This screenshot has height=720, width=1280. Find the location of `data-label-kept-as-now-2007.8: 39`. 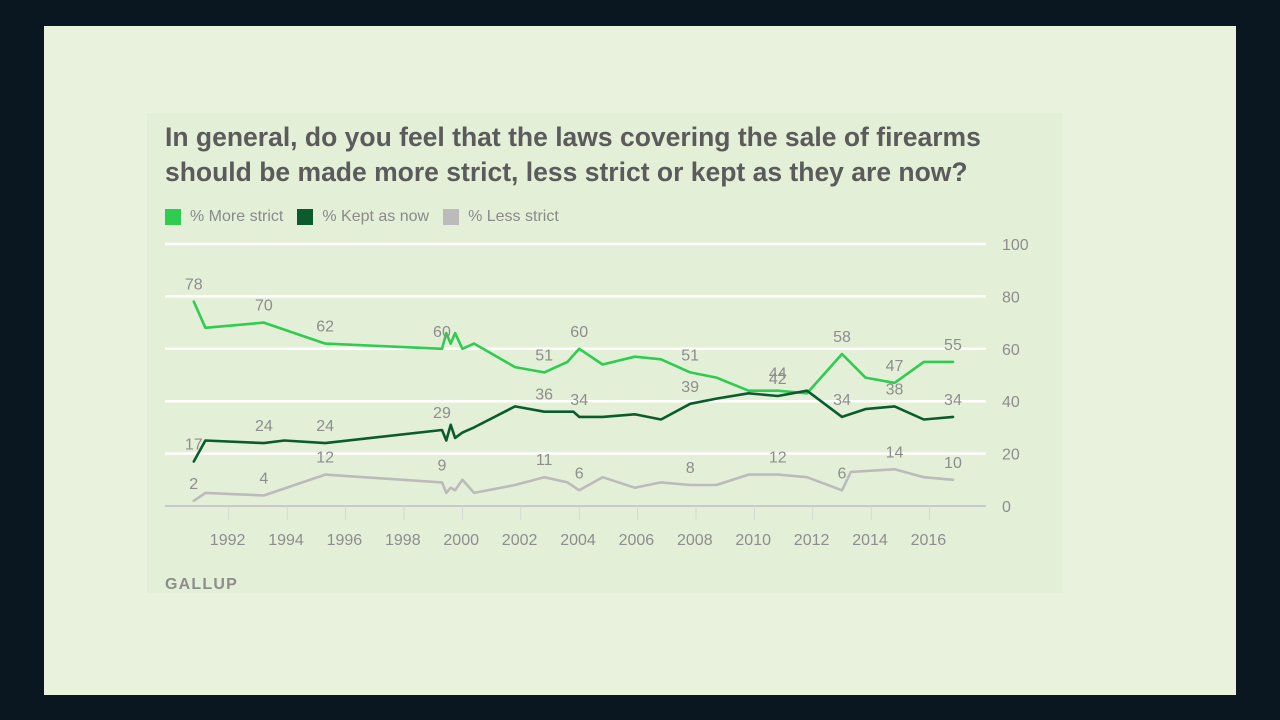

data-label-kept-as-now-2007.8: 39 is located at coordinates (690, 387).